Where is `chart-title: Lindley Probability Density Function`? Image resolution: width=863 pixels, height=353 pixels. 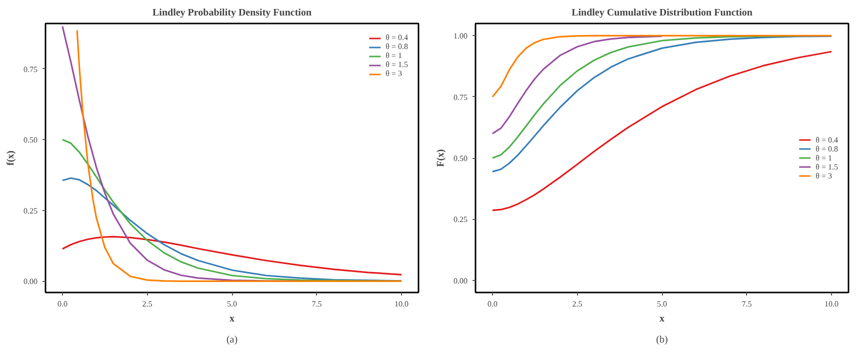
chart-title: Lindley Probability Density Function is located at coordinates (232, 13).